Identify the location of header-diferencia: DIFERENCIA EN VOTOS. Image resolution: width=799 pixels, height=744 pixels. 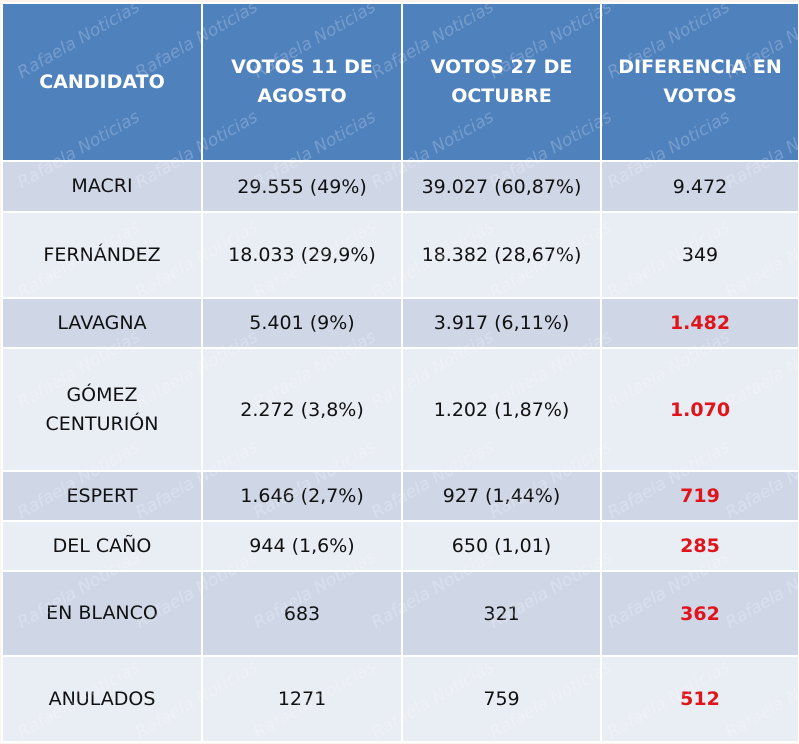
(699, 82).